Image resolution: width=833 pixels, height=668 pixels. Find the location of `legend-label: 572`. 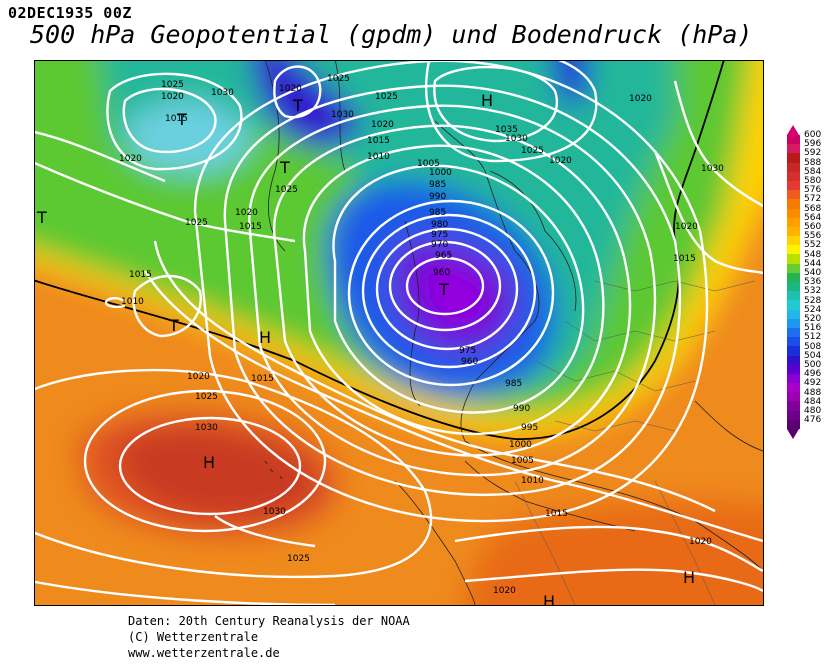

legend-label: 572 is located at coordinates (813, 199).